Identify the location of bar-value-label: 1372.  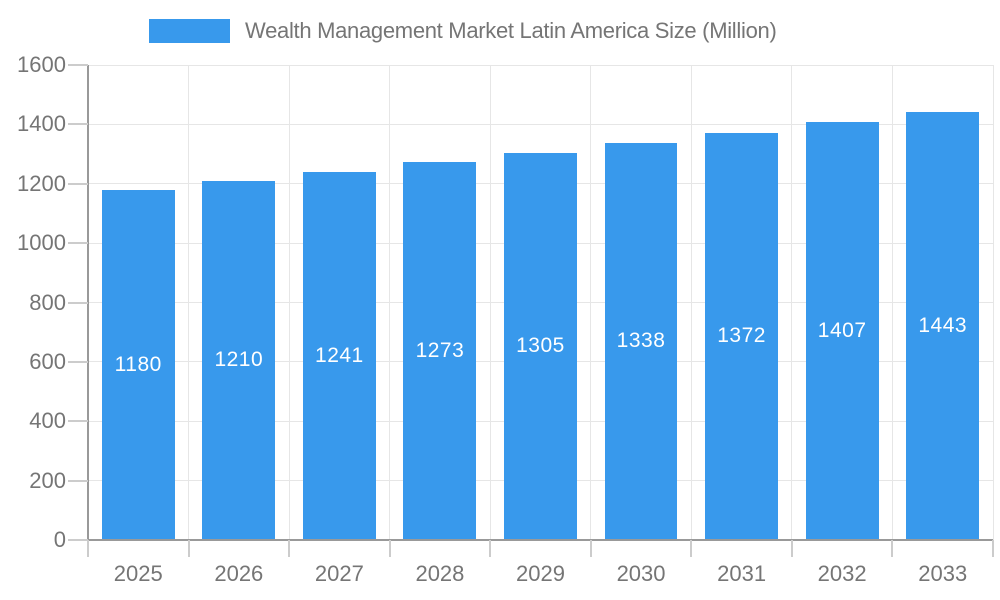
(741, 336).